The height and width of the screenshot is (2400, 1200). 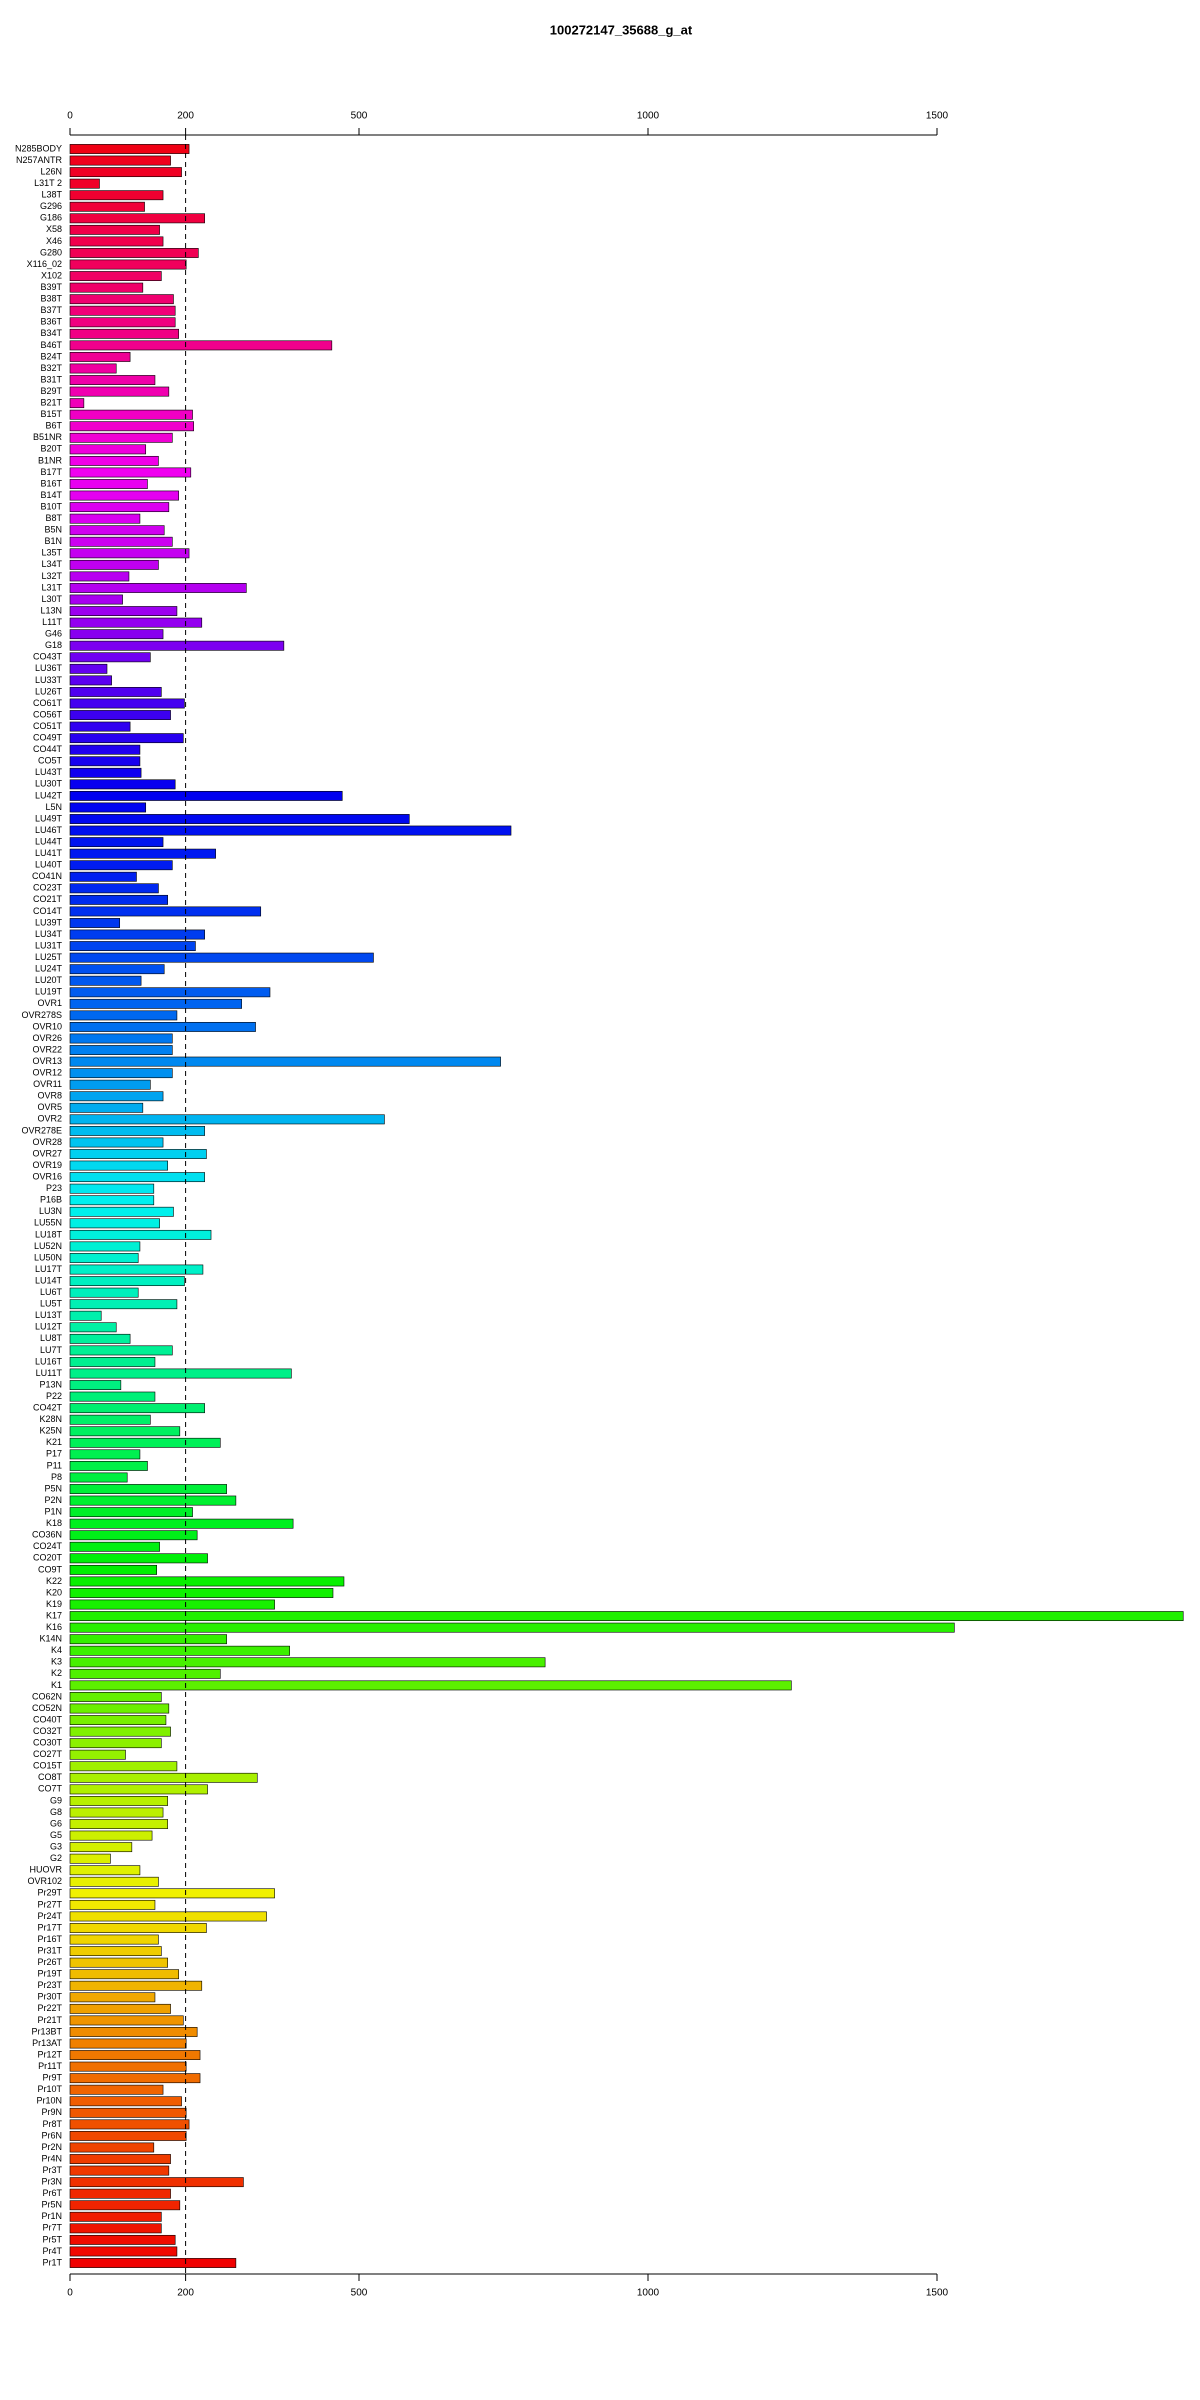 I want to click on x-tick-label: 1000, so click(x=648, y=116).